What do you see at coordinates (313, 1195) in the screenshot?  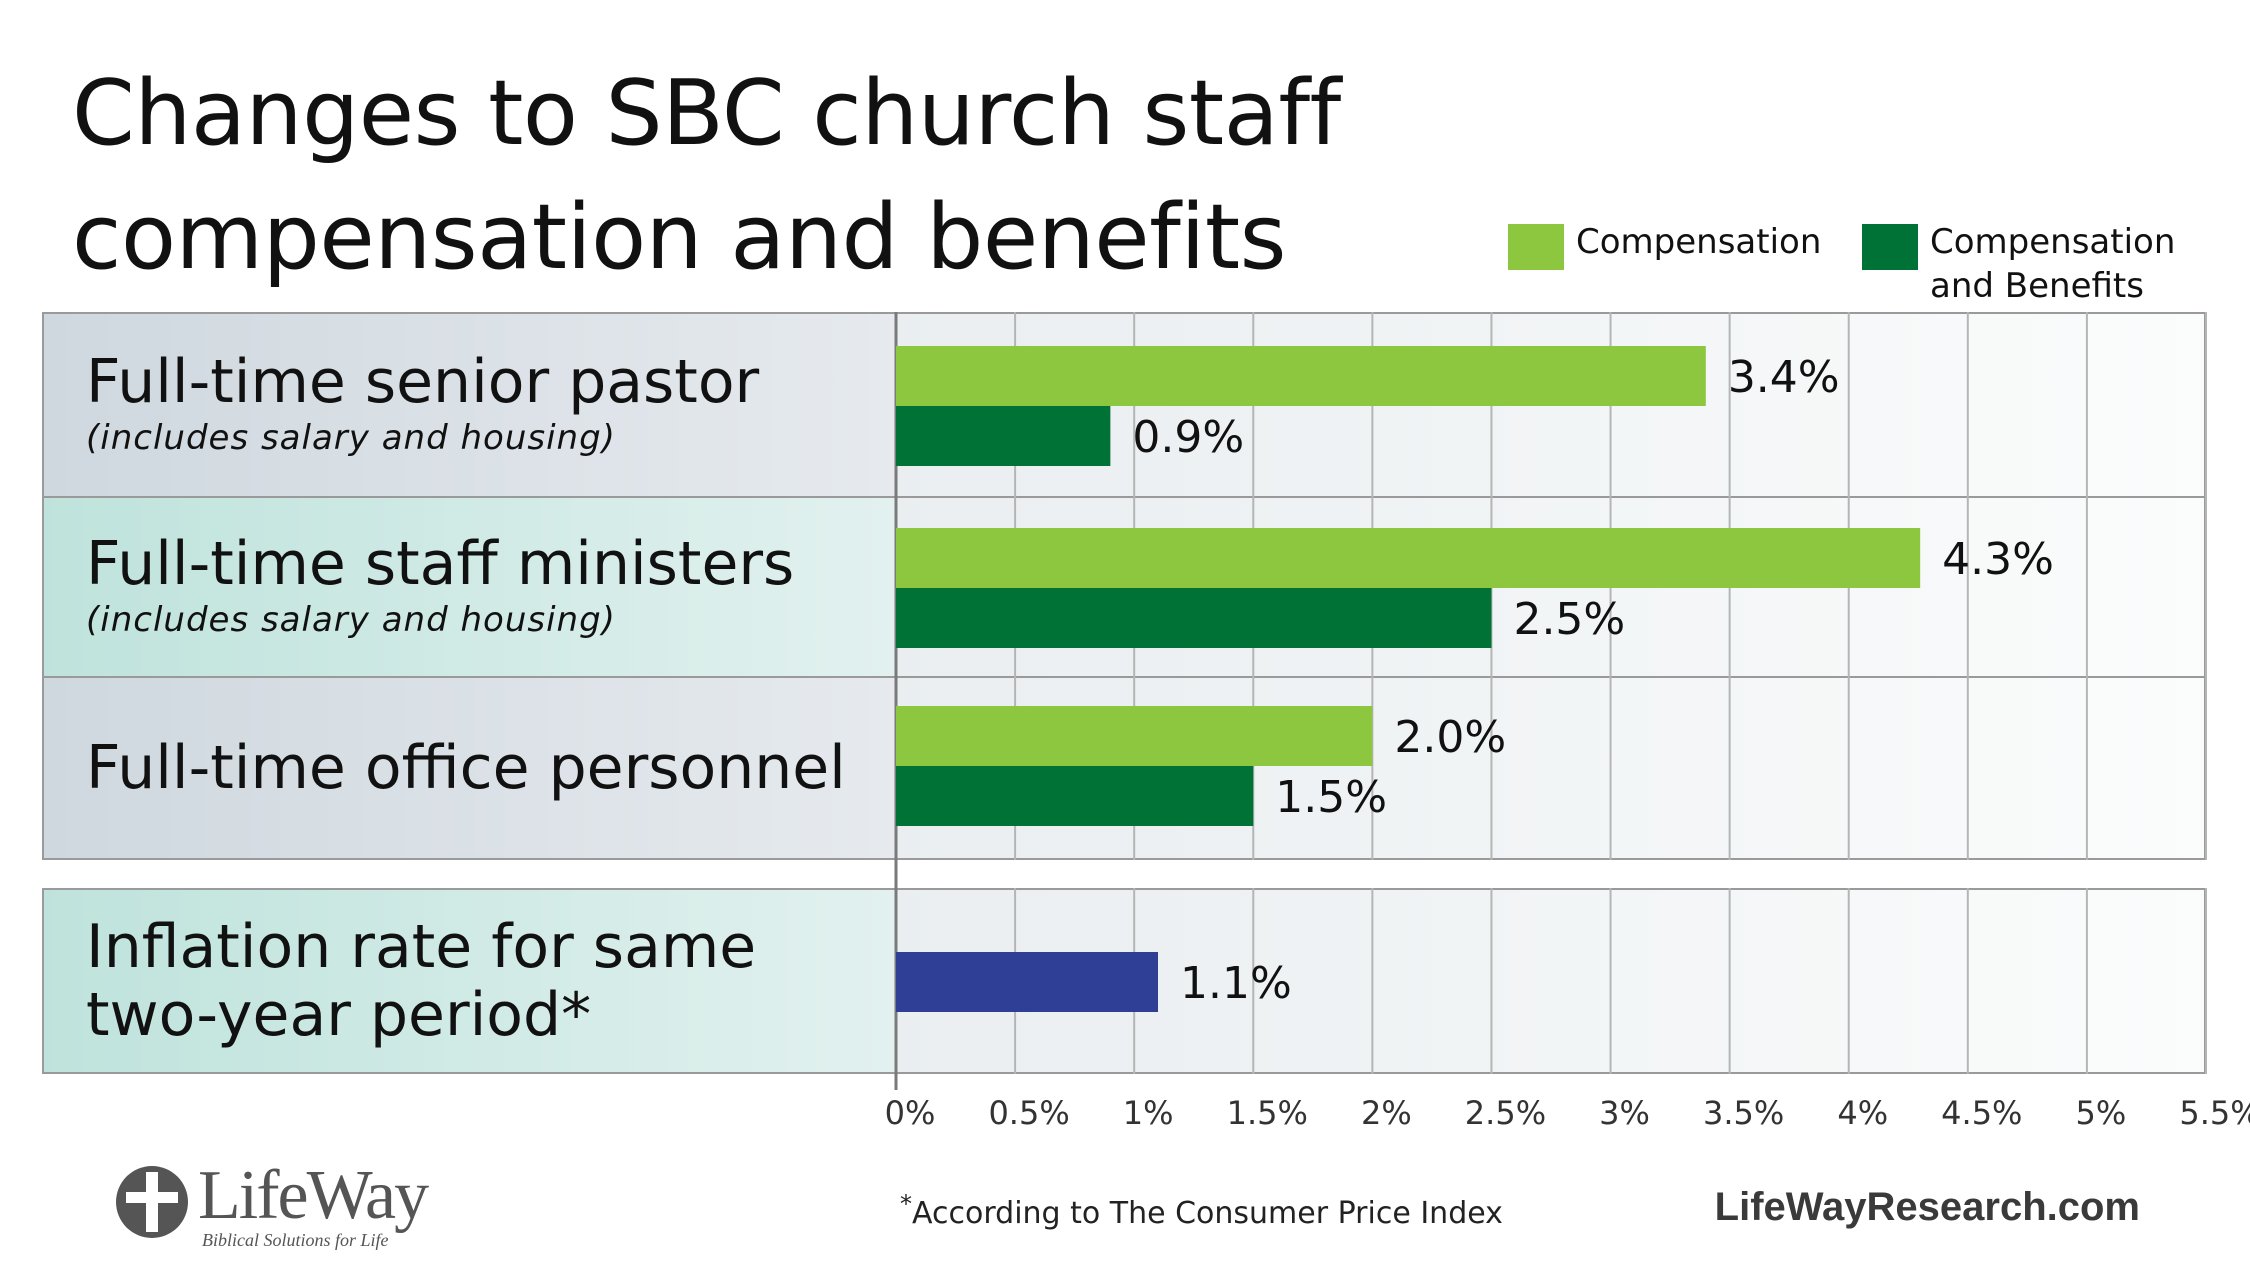 I see `logo-wordmark: LifeWay` at bounding box center [313, 1195].